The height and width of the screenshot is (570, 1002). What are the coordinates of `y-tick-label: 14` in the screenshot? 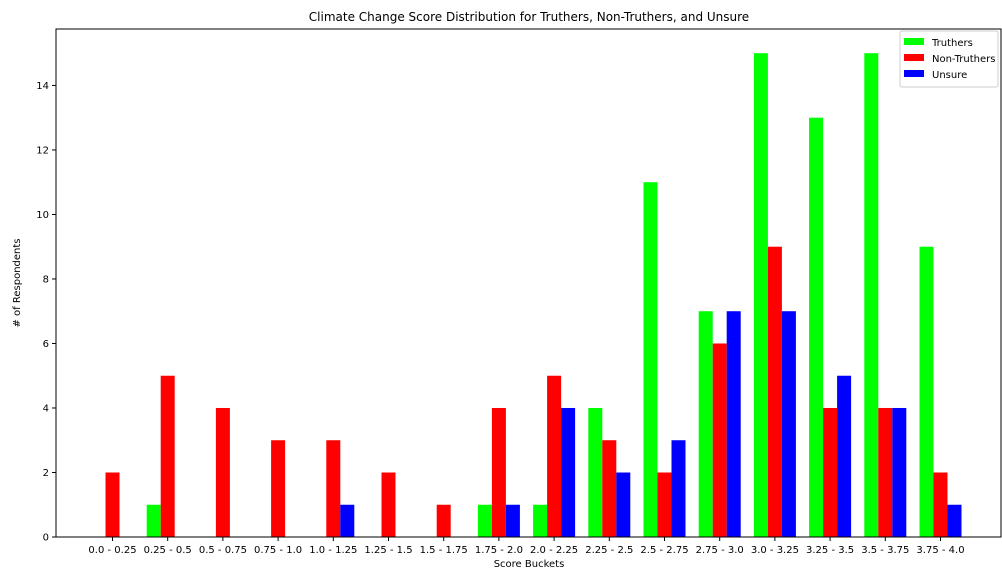 It's located at (42, 86).